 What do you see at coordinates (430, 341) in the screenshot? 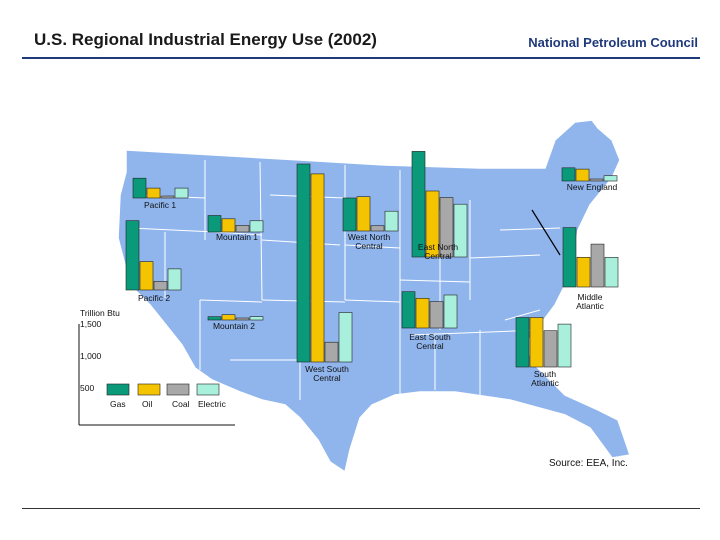
I see `region-label-east-south-central: East South Central` at bounding box center [430, 341].